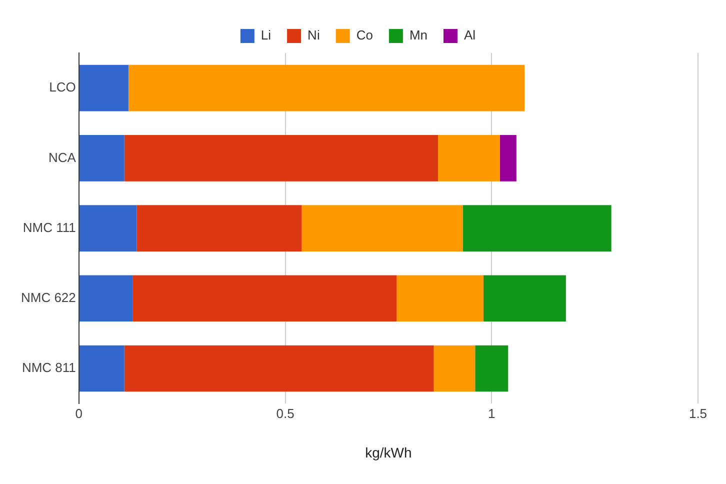 This screenshot has width=726, height=484. What do you see at coordinates (470, 35) in the screenshot?
I see `legend-label: Al` at bounding box center [470, 35].